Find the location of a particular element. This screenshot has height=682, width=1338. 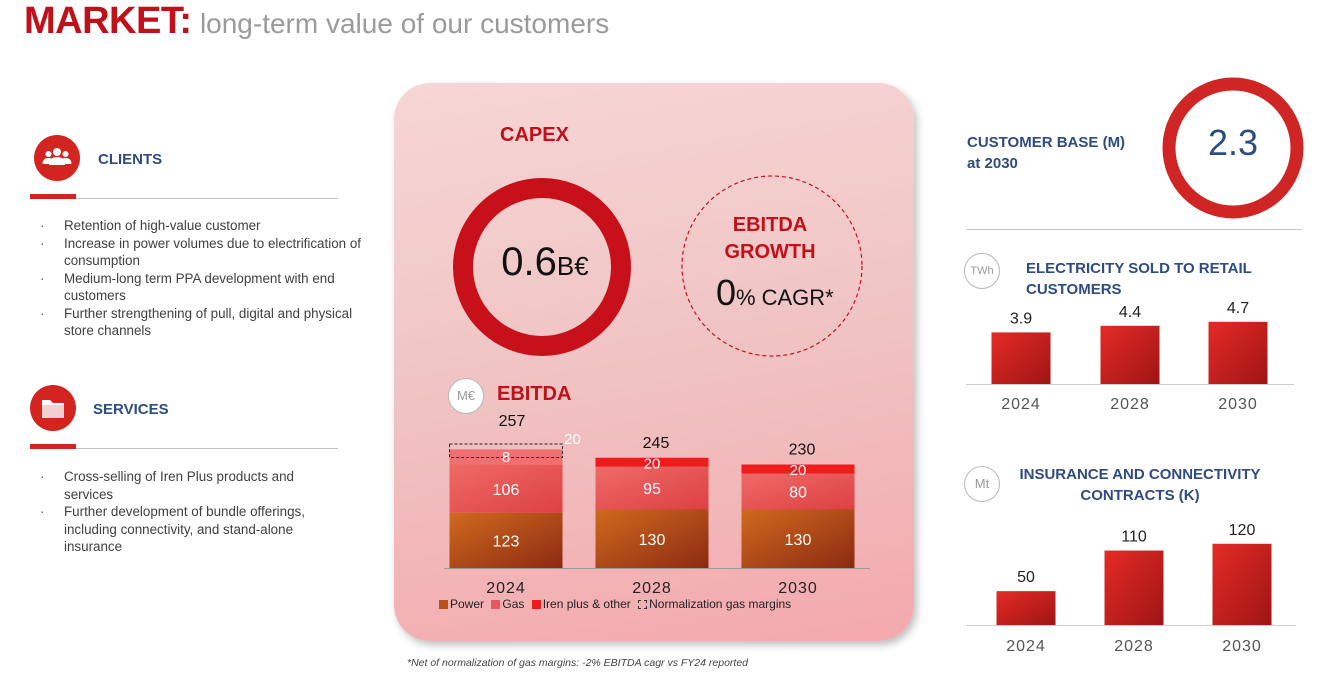

data-label: 120 is located at coordinates (1242, 530).